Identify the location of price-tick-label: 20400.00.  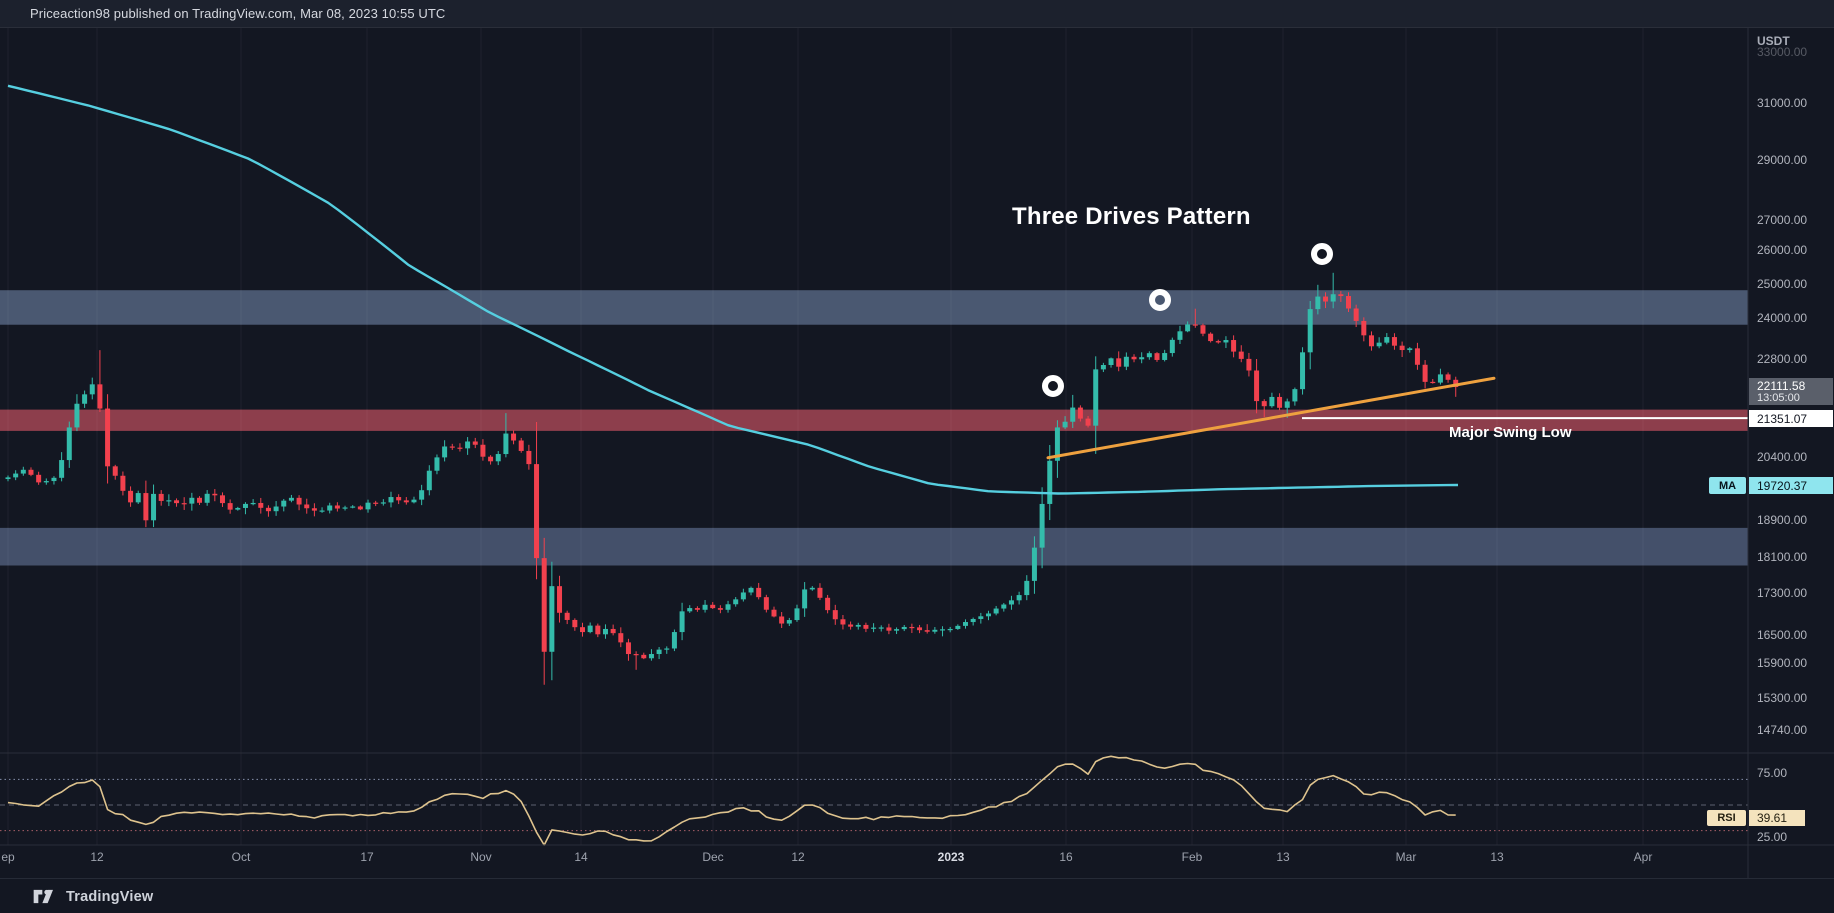
(1782, 457).